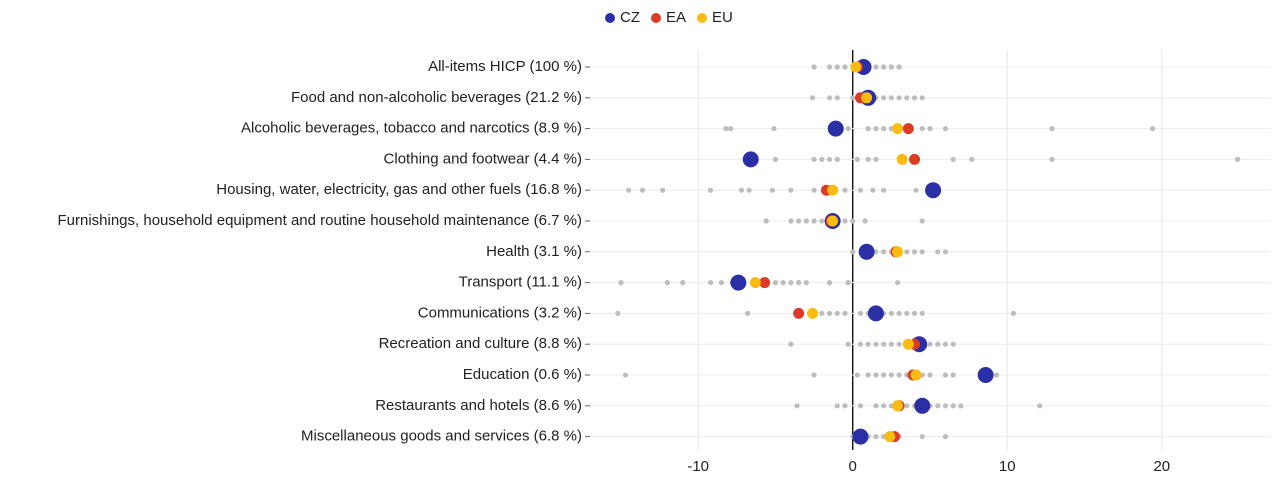 This screenshot has width=1277, height=484. I want to click on y-tick-label: Clothing and footwear (4.4 %), so click(483, 158).